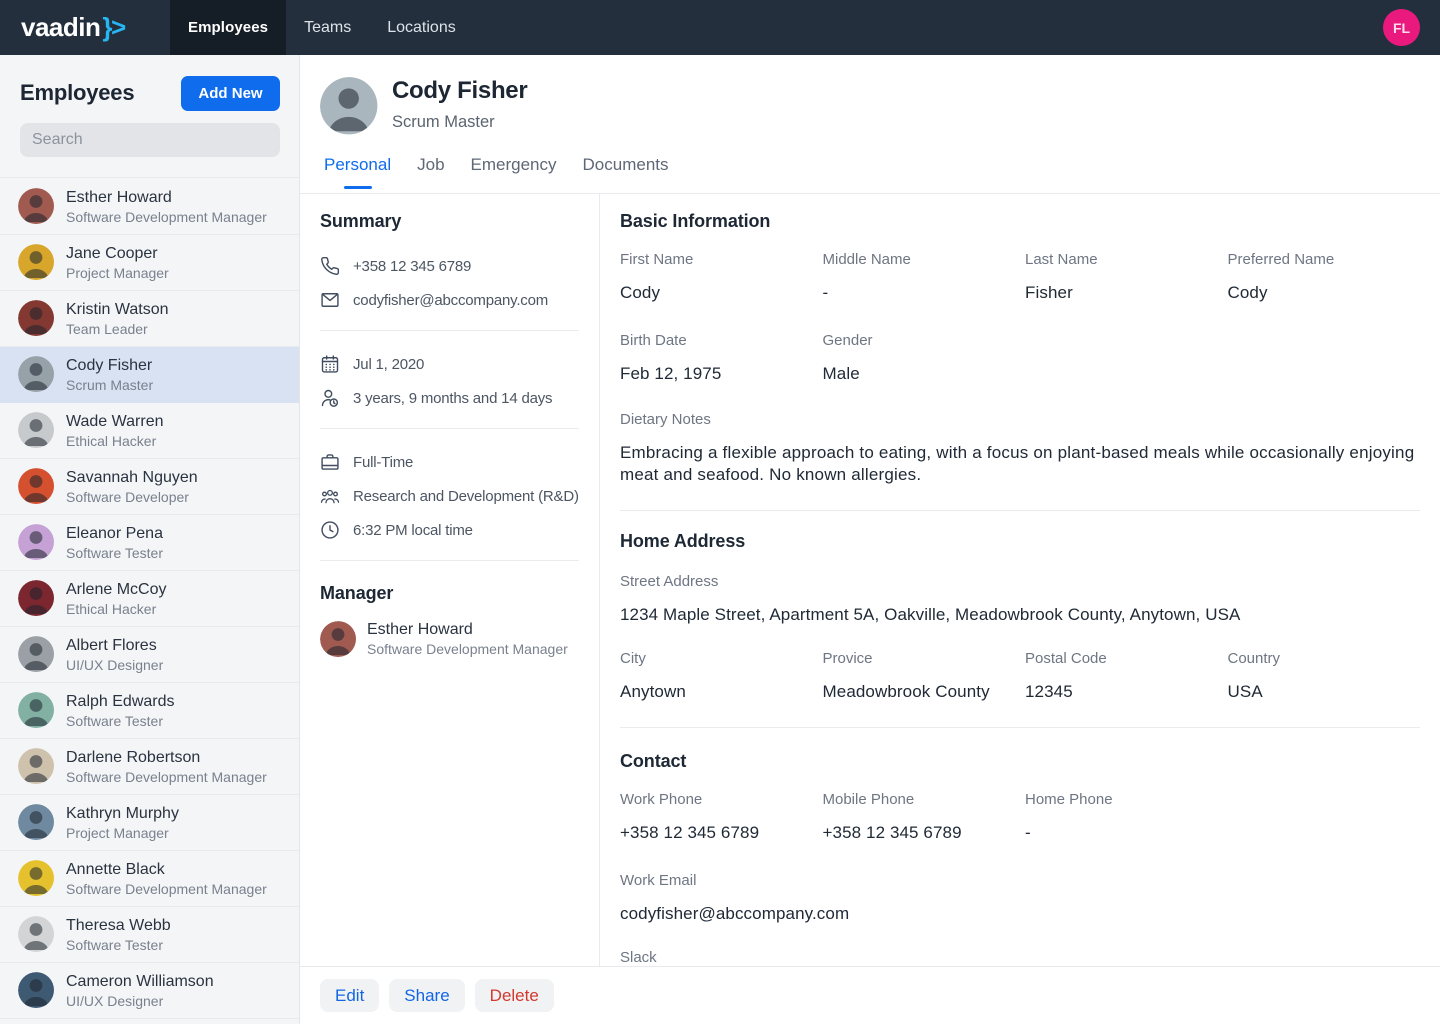 The width and height of the screenshot is (1440, 1024). I want to click on employee-list-item: Arlene McCoy Ethical Hacker, so click(149, 599).